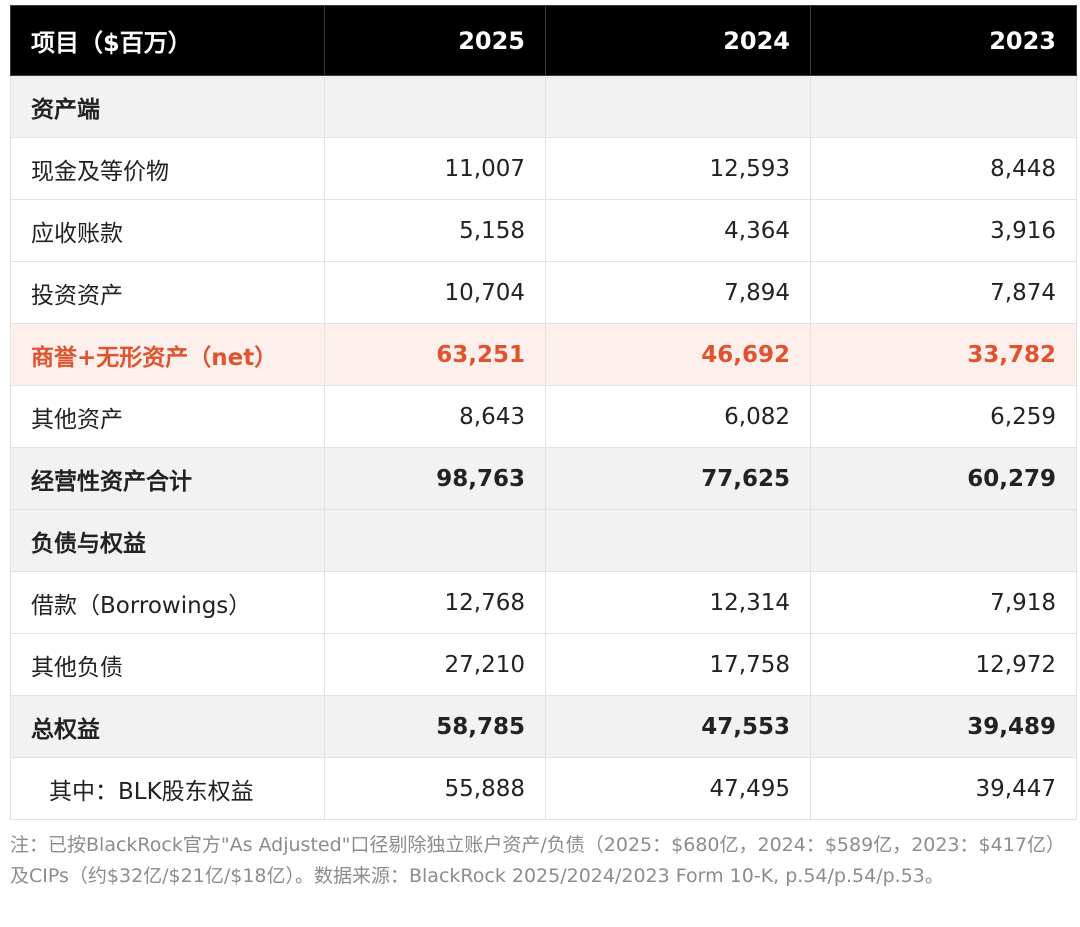 The width and height of the screenshot is (1080, 927). Describe the element at coordinates (943, 292) in the screenshot. I see `cell-2023: 7,874` at that location.